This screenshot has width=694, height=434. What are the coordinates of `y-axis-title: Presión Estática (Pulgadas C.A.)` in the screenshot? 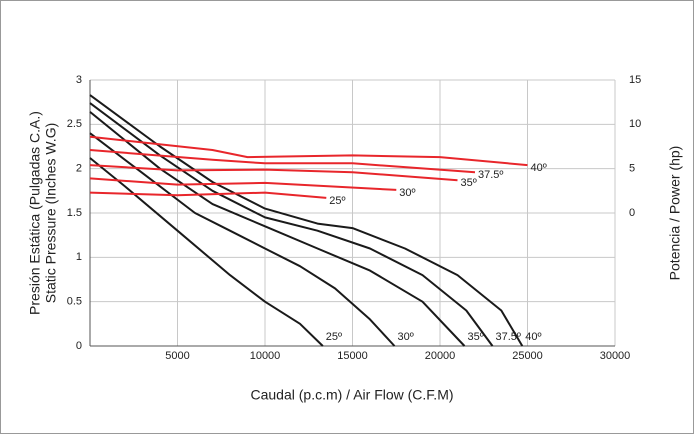 It's located at (35, 213).